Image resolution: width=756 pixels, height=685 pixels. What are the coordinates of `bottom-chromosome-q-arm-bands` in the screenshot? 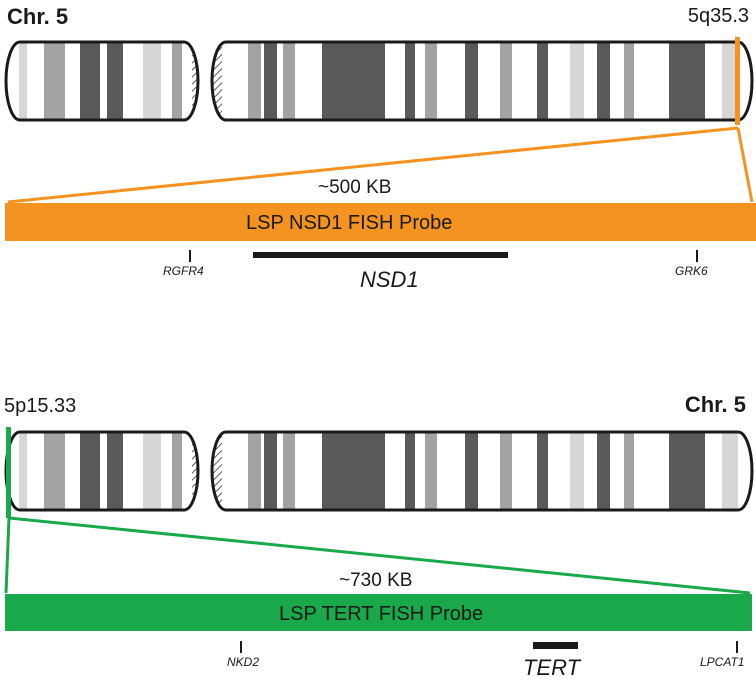 It's located at (482, 471).